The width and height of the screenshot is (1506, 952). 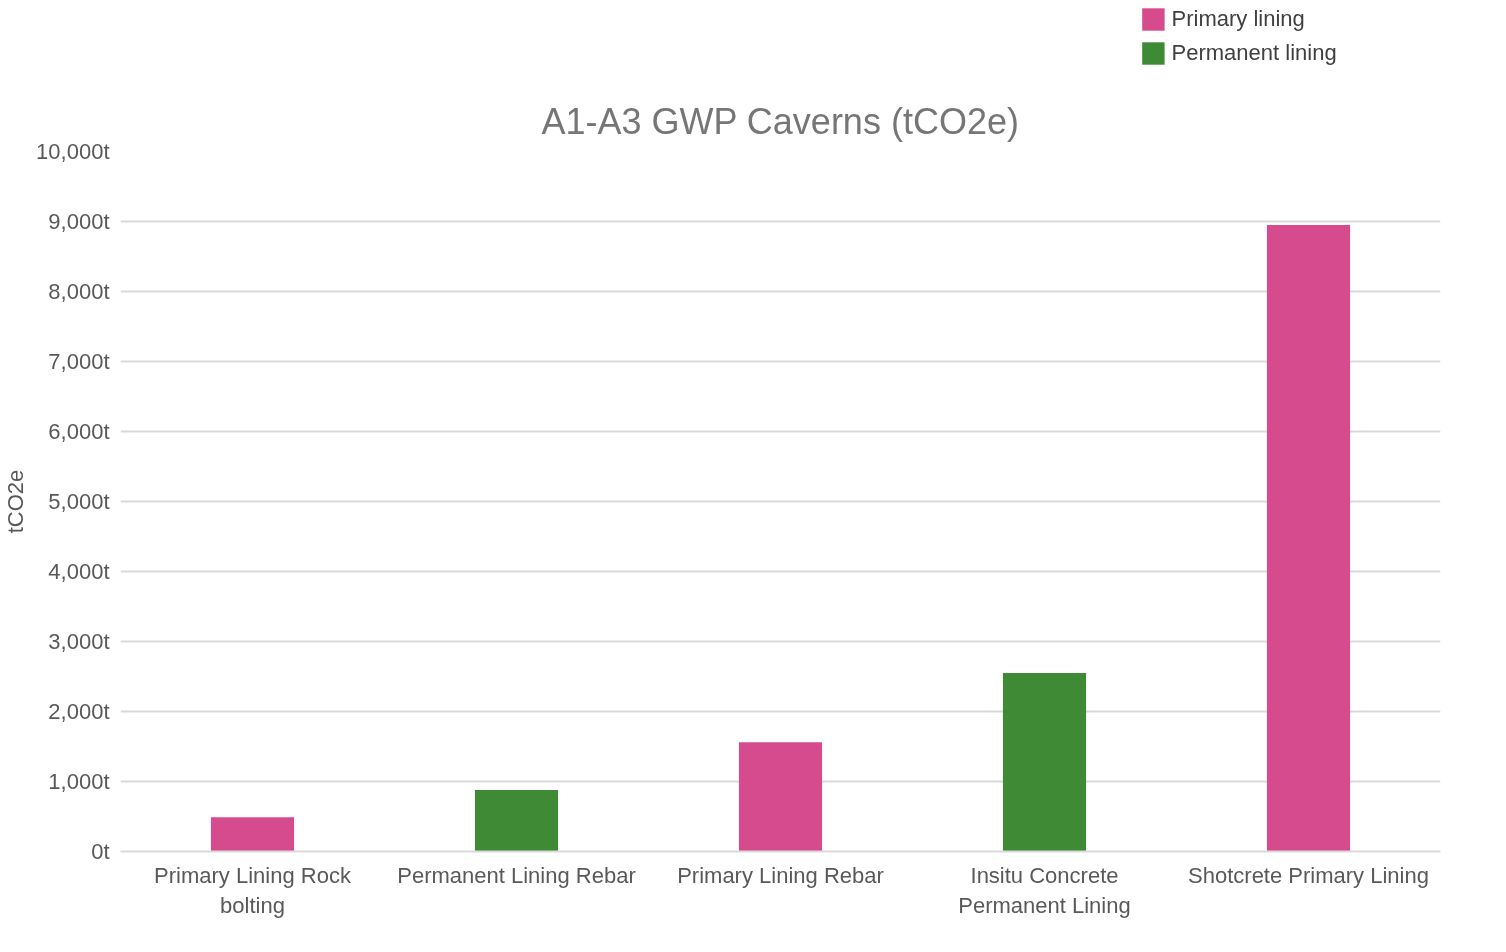 What do you see at coordinates (79, 291) in the screenshot?
I see `y-tick-label: 8,000t` at bounding box center [79, 291].